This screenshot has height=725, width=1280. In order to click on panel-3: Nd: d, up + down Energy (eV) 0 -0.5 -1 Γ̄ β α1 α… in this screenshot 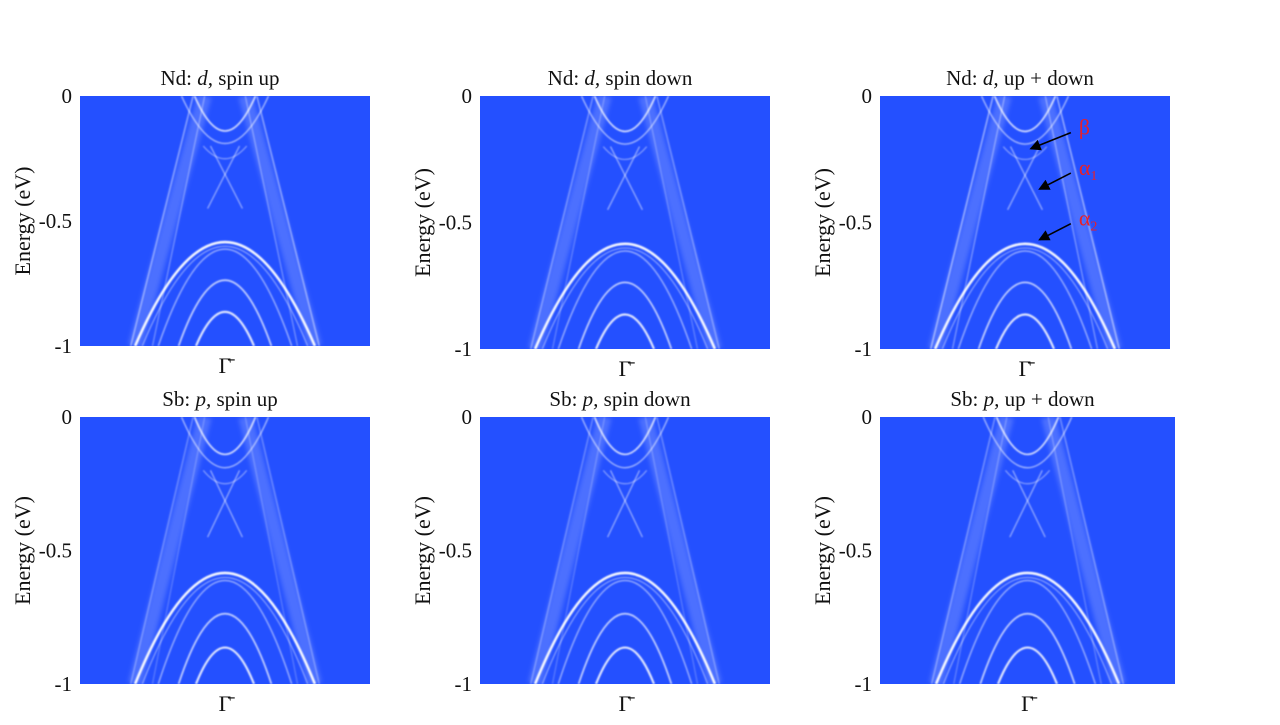, I will do `click(990, 223)`.